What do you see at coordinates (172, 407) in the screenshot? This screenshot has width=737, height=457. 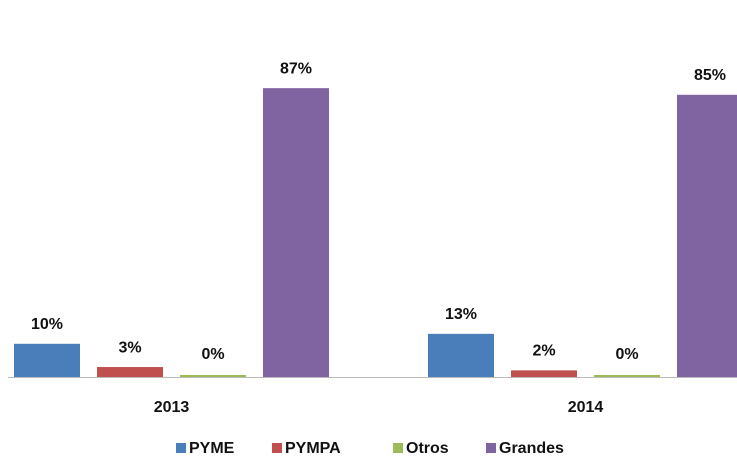 I see `x-tick-label: 2013` at bounding box center [172, 407].